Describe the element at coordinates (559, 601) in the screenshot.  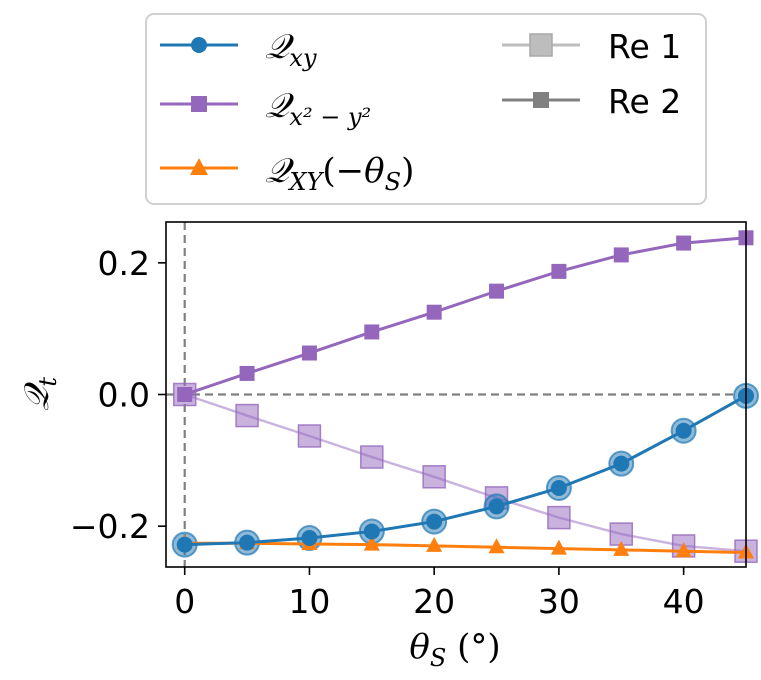
I see `x-tick-label-30: 30` at that location.